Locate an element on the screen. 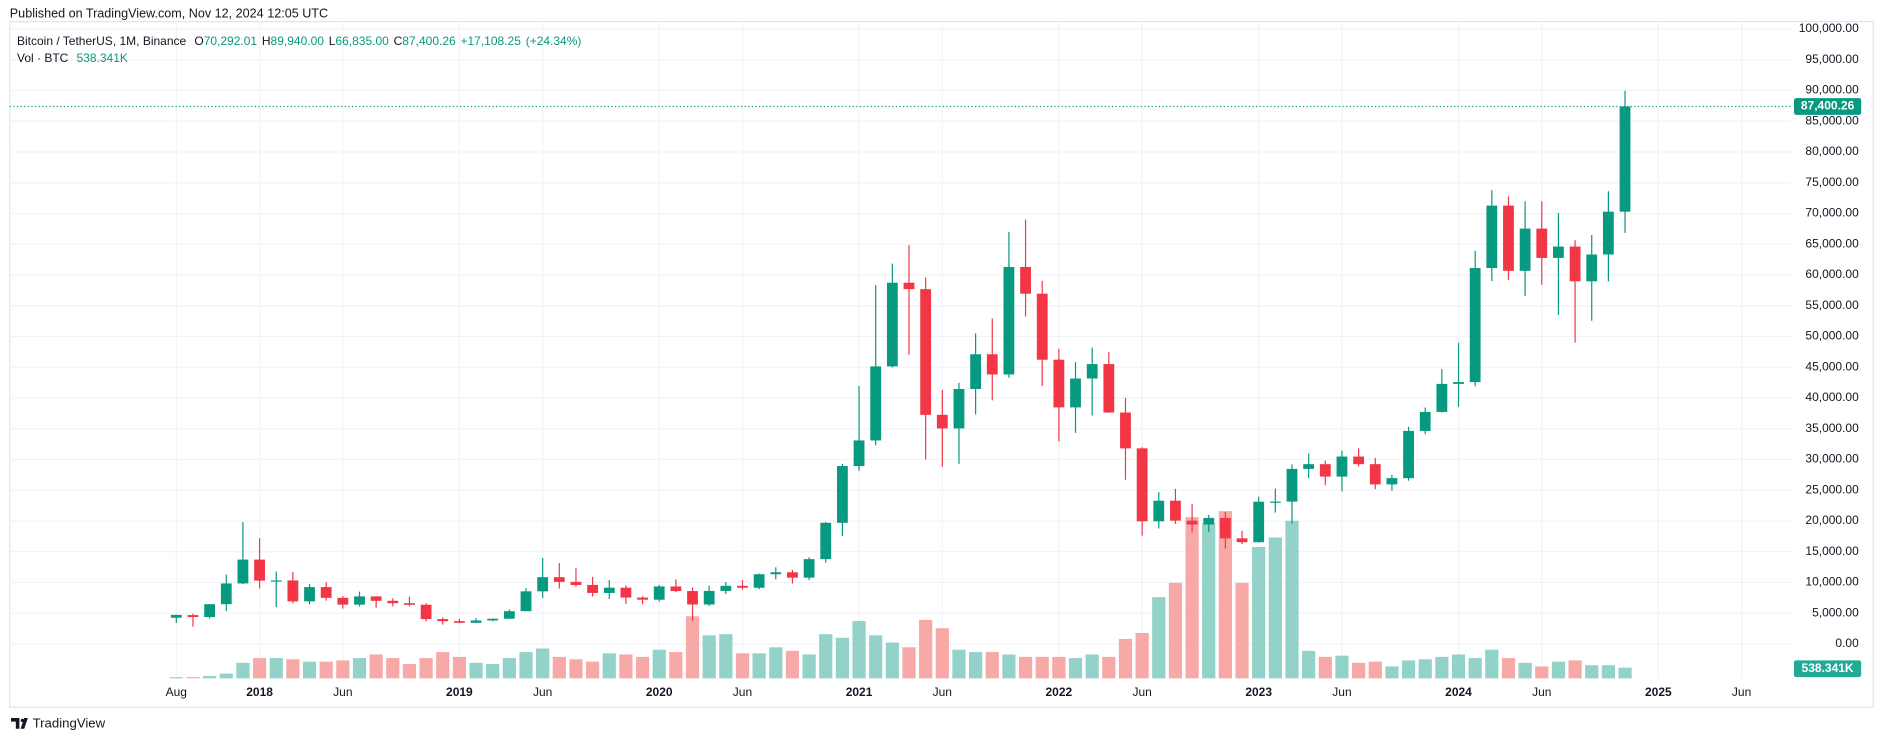 The height and width of the screenshot is (742, 1883). y-tick-label: 5,000.00 is located at coordinates (1835, 612).